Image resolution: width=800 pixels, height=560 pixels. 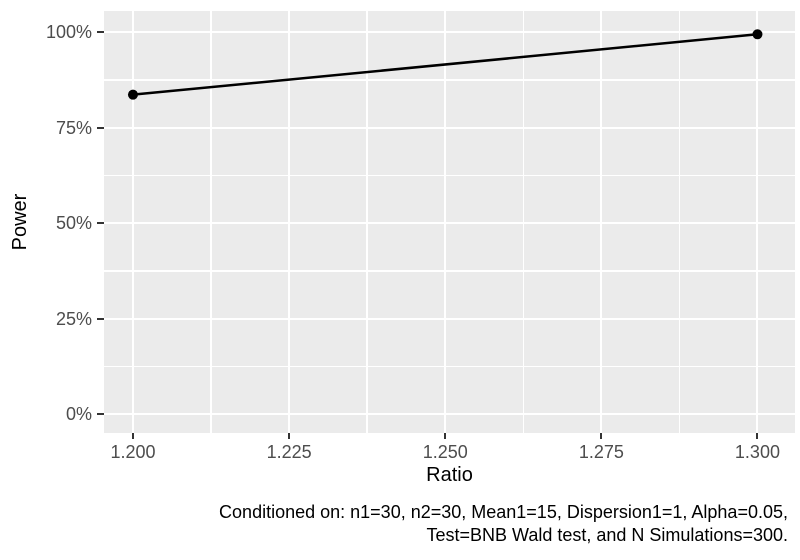 I want to click on y-tick-label: 25%, so click(x=73, y=318).